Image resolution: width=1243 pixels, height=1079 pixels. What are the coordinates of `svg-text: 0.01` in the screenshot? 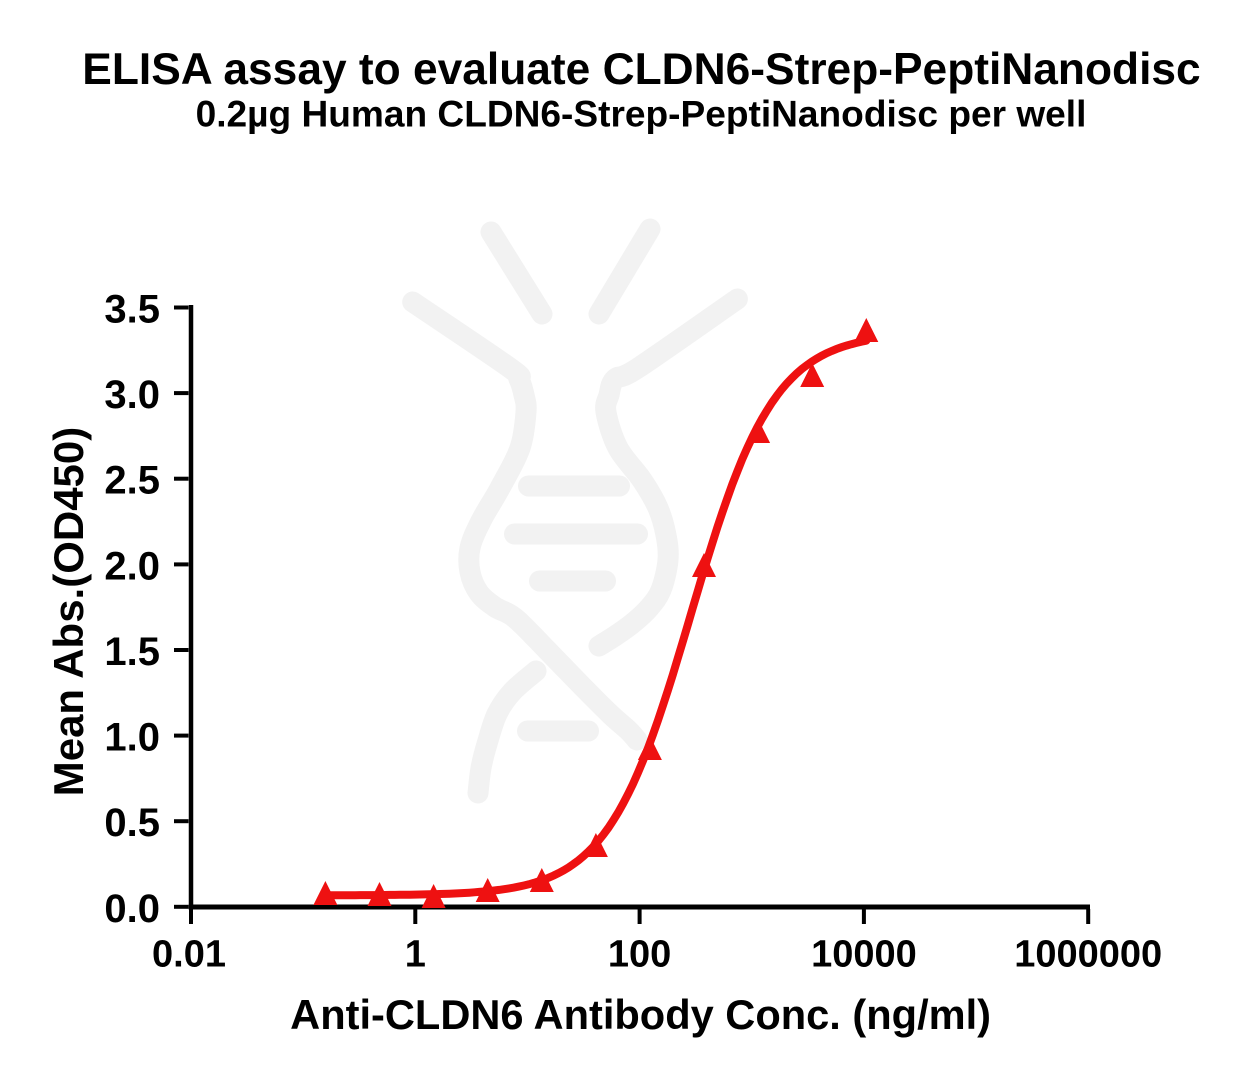 It's located at (189, 955).